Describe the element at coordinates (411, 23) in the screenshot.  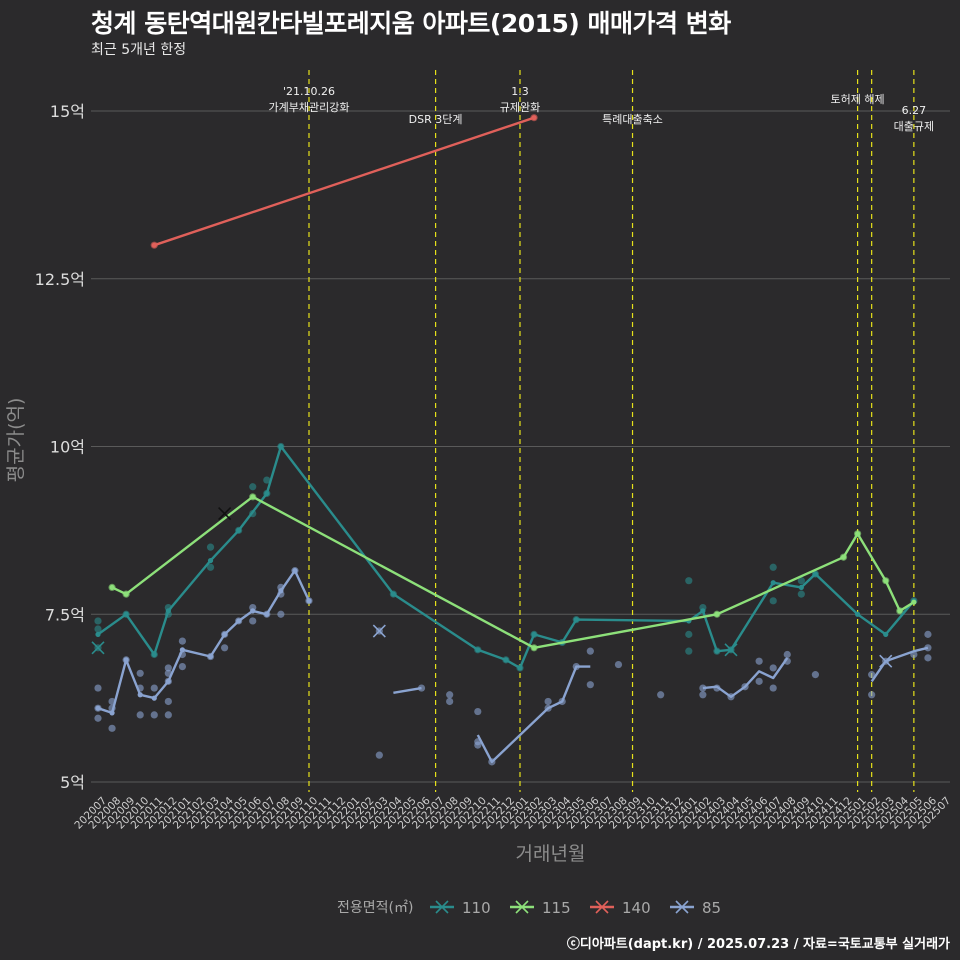
I see `chart-title: 청계 동탄역대원칸타빌포레지움 아파트(2015) 매매가격 변화` at that location.